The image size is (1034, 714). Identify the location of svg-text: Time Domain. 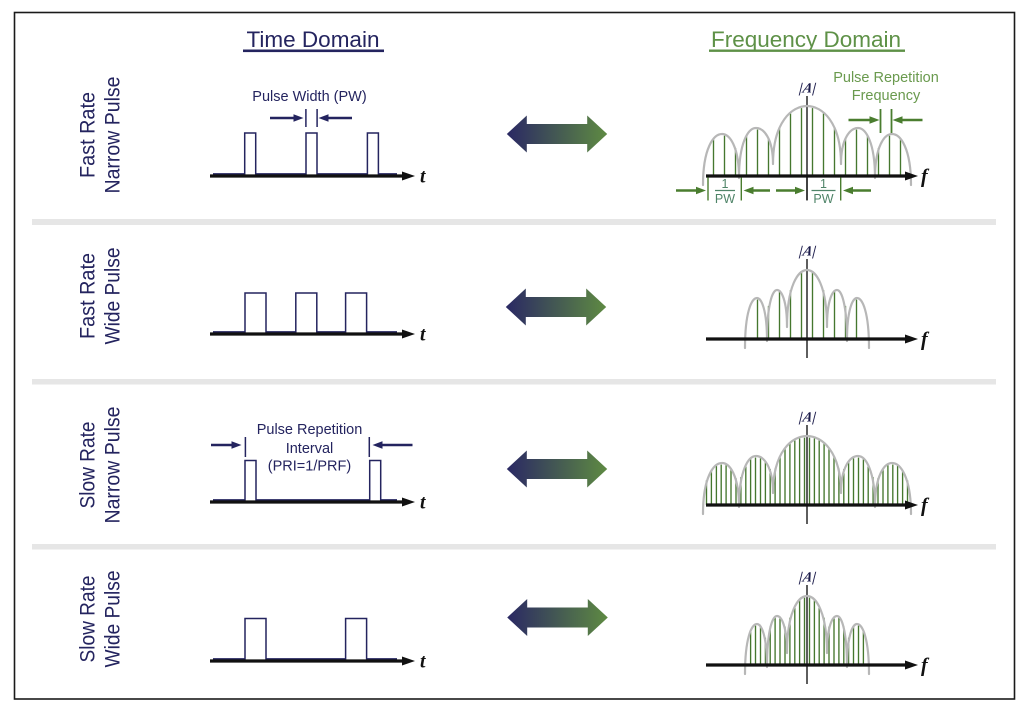
(313, 39).